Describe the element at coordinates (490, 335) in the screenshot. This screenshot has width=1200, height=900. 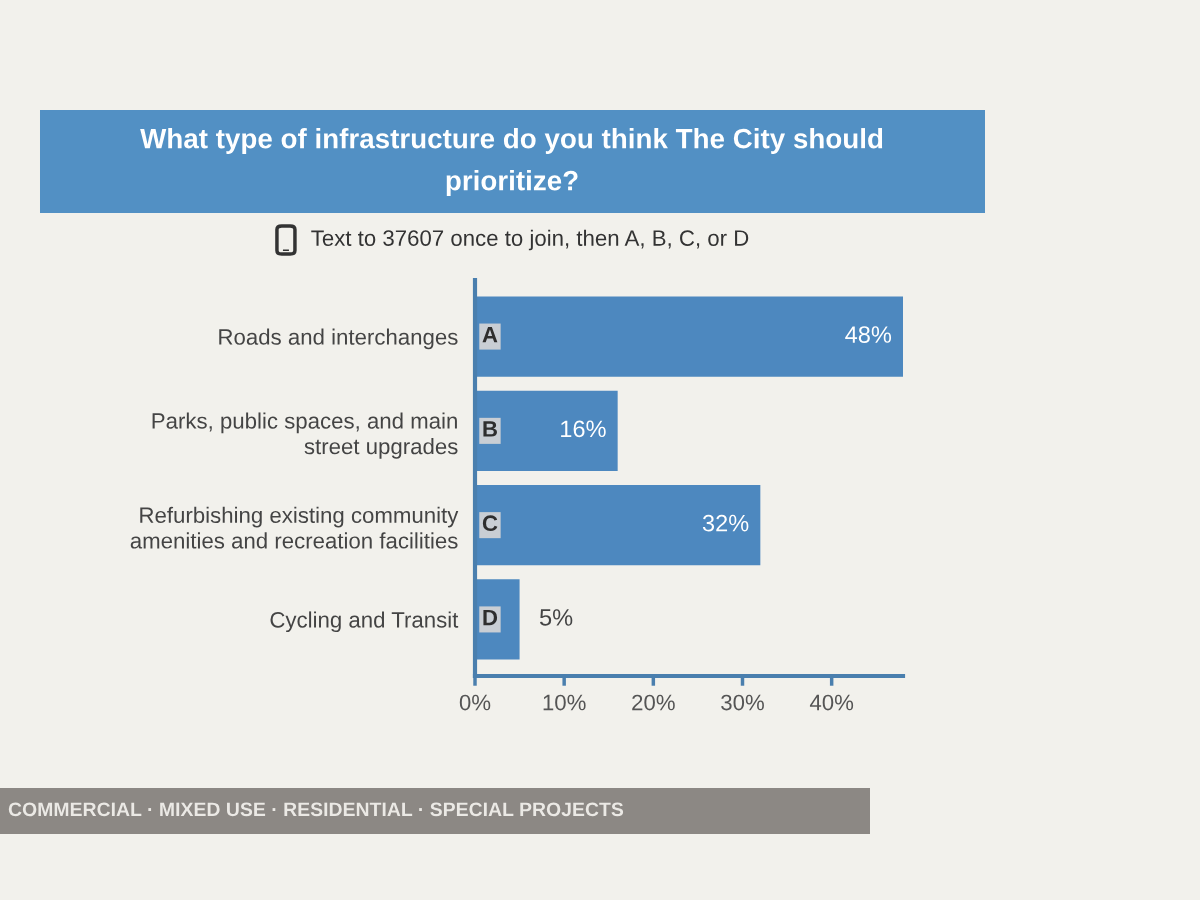
I see `annotation: A` at that location.